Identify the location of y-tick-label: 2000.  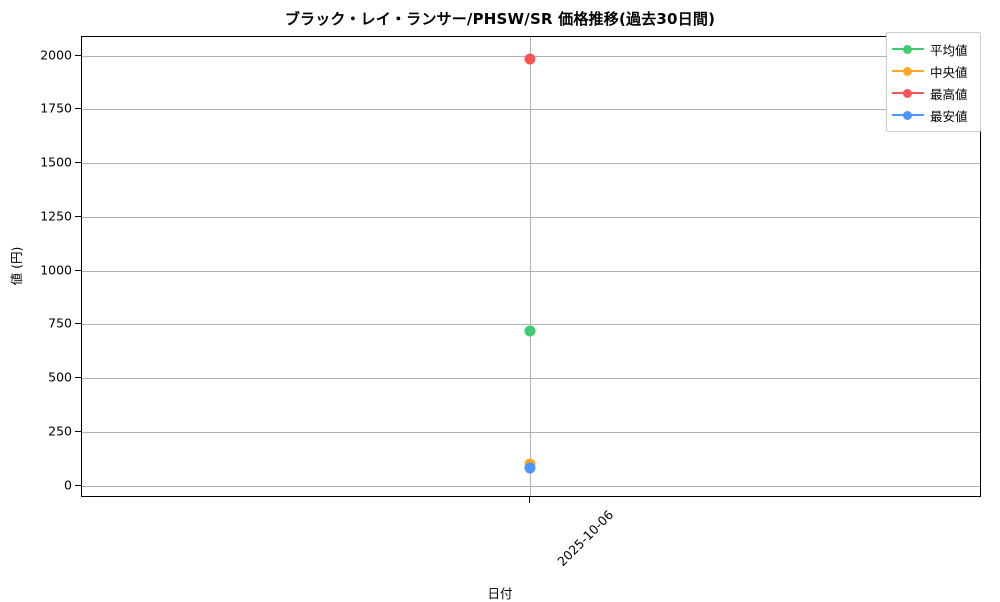
(56, 54).